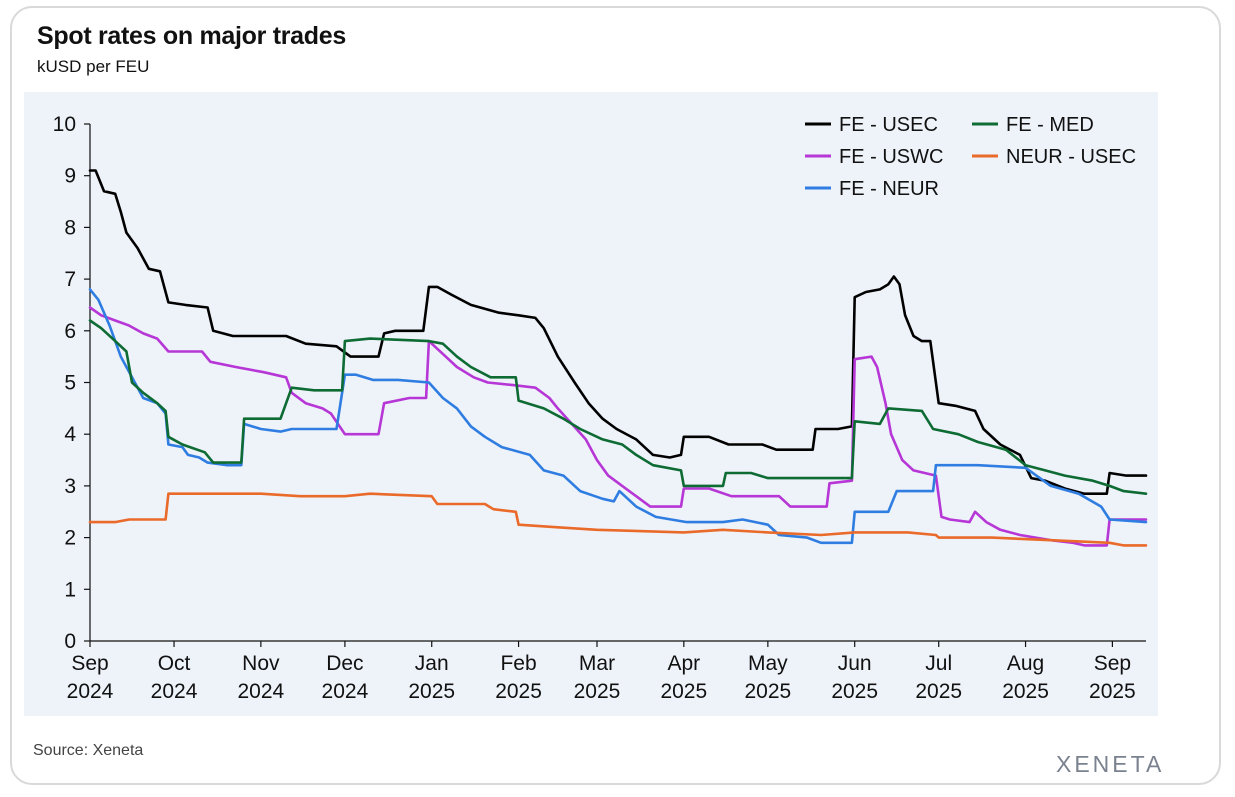  Describe the element at coordinates (618, 519) in the screenshot. I see `series-line-neur-usec` at that location.